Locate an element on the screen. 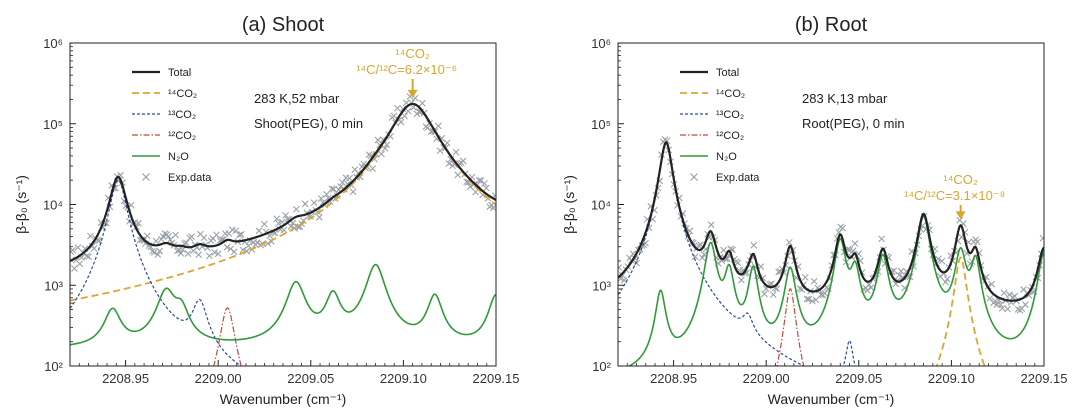 This screenshot has width=1076, height=414. conditions-text: 283 K,13 mbar is located at coordinates (845, 98).